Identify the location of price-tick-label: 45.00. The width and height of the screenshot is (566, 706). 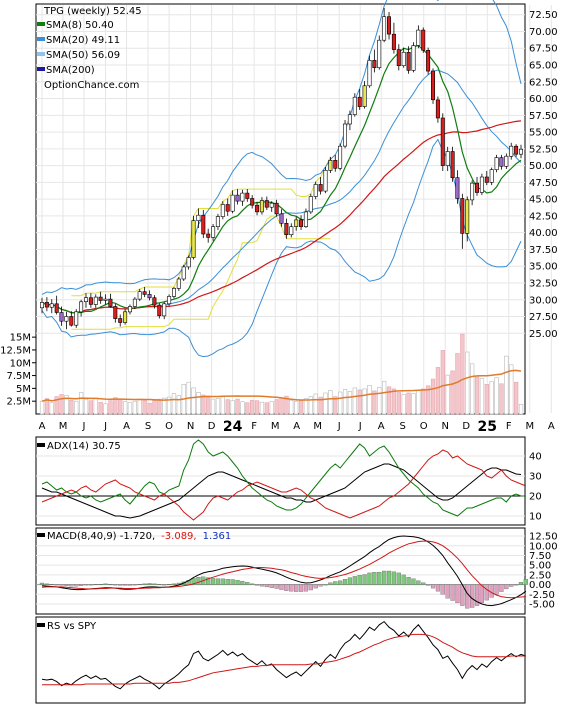
(543, 200).